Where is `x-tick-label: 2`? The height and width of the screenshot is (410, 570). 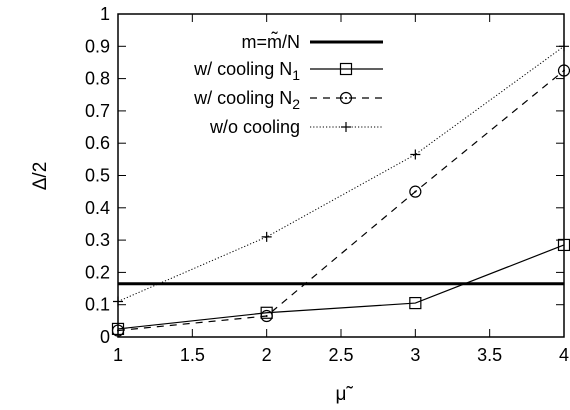 x-tick-label: 2 is located at coordinates (267, 355).